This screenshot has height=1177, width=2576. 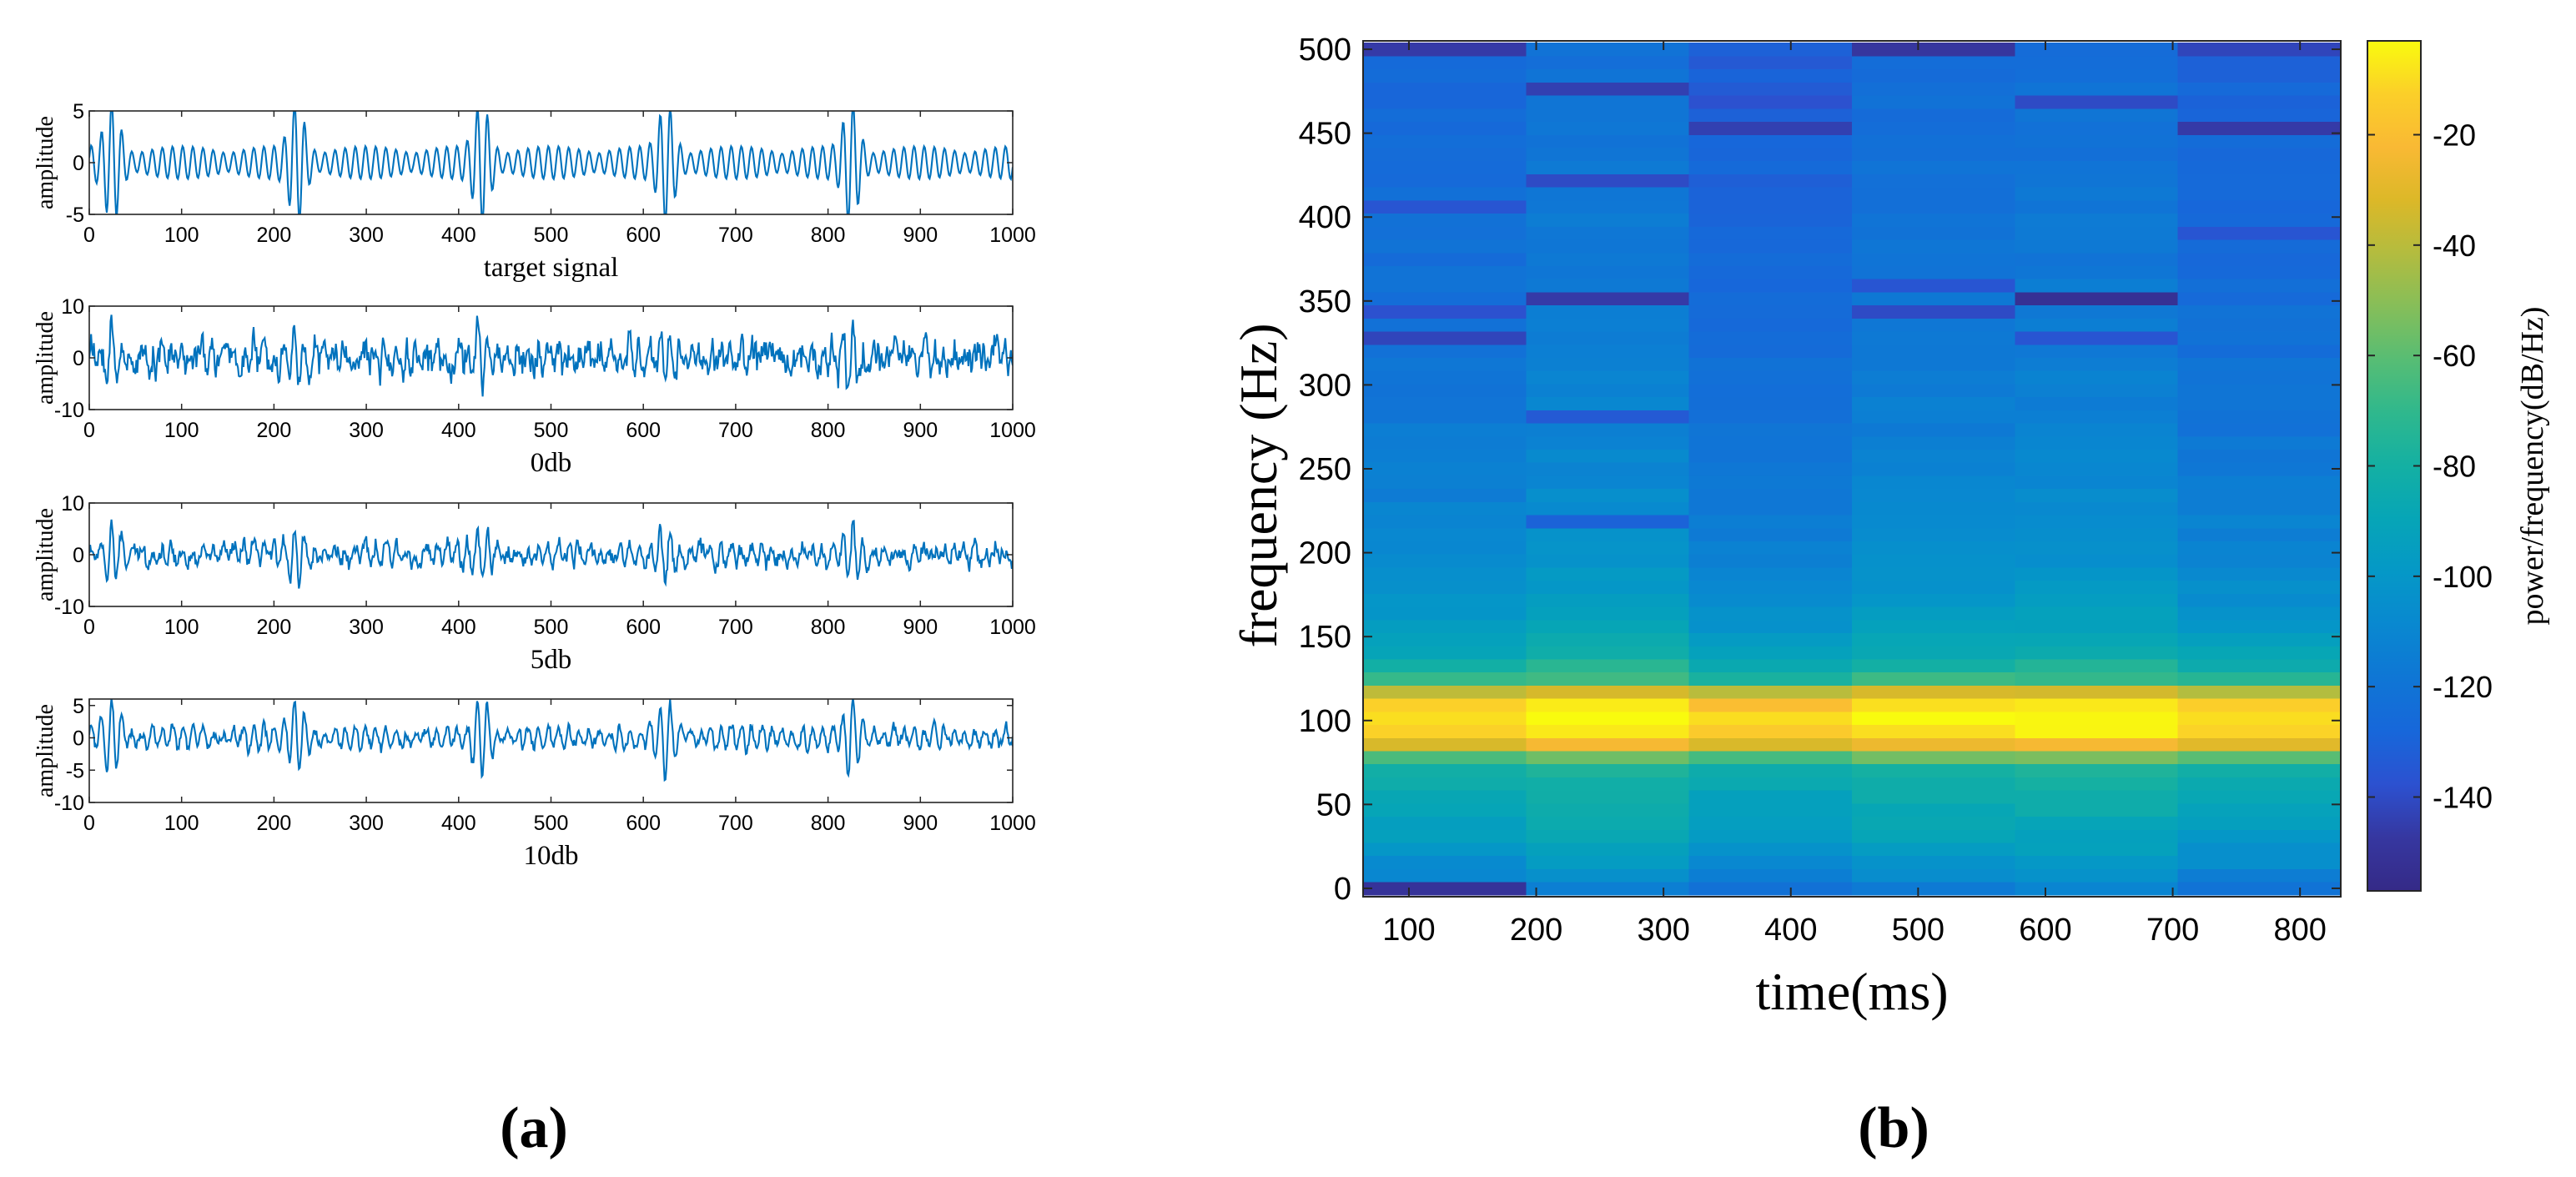 I want to click on y-tick-label: 0, so click(x=1342, y=889).